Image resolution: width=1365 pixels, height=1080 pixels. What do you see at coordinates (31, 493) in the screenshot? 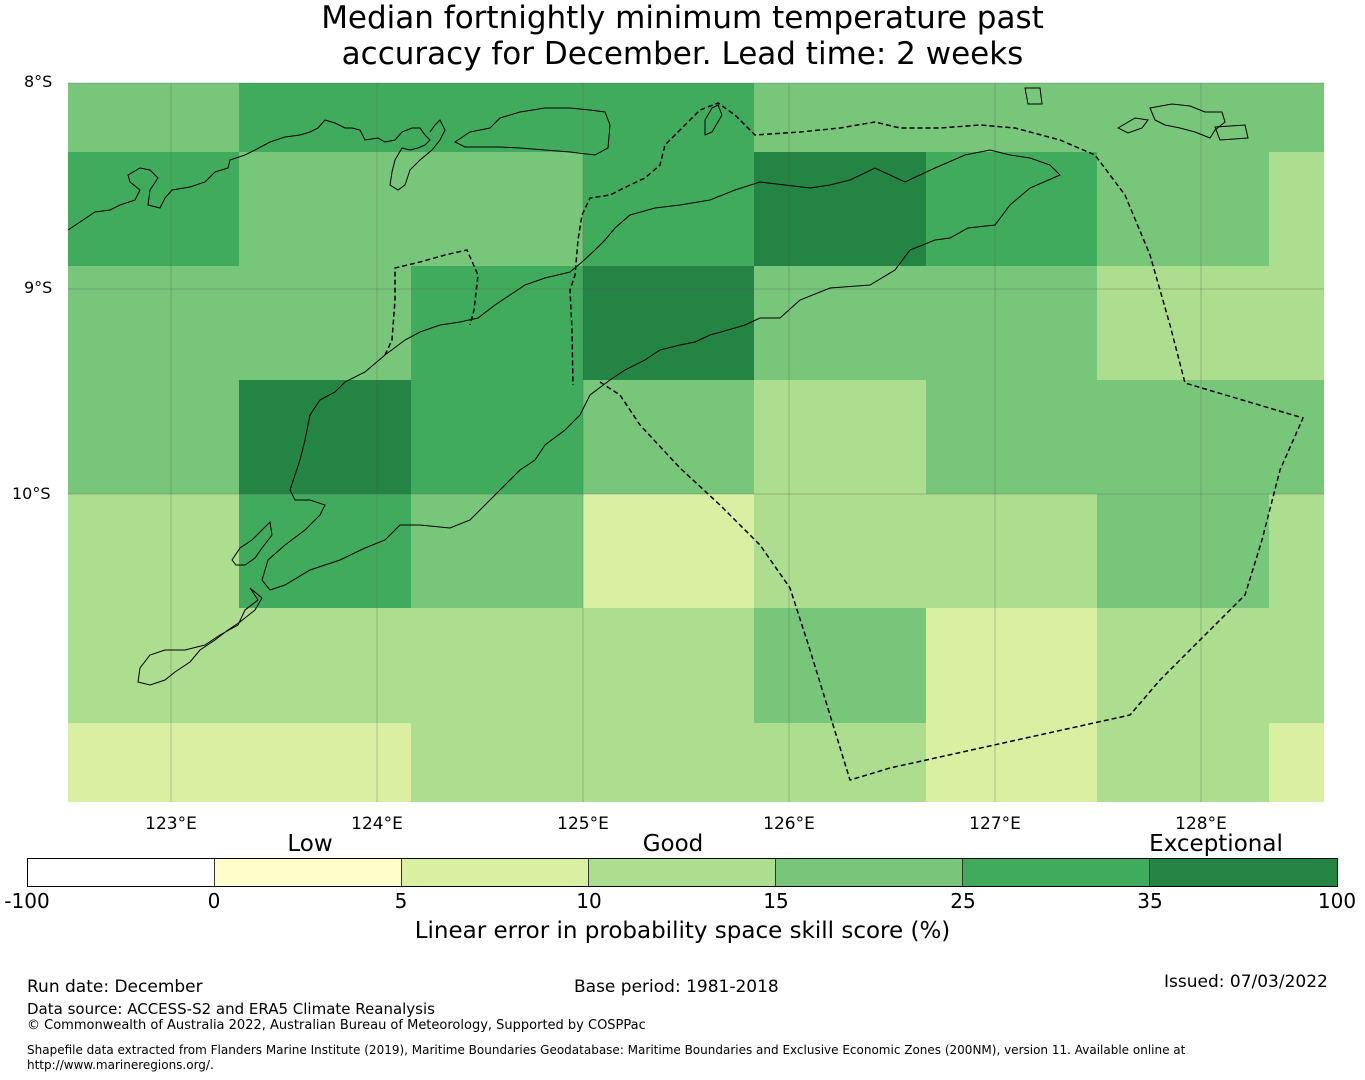
I see `lat-label-10s: 10°S` at bounding box center [31, 493].